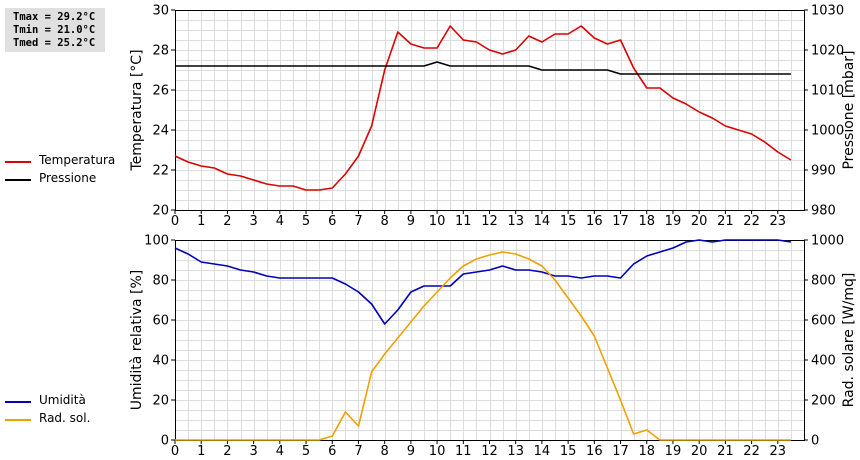 Image resolution: width=860 pixels, height=460 pixels. What do you see at coordinates (827, 131) in the screenshot?
I see `y2-tick-label-top: 1000` at bounding box center [827, 131].